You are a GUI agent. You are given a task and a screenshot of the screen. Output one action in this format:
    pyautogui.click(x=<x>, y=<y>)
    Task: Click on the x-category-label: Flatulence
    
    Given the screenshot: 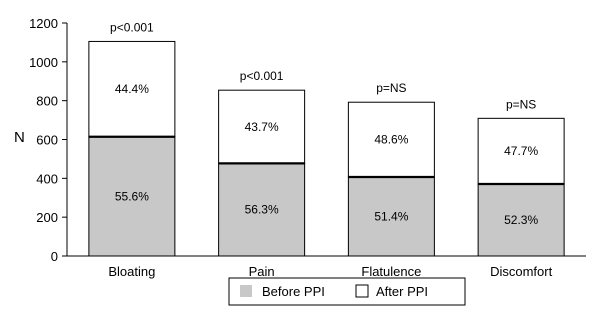 What is the action you would take?
    pyautogui.click(x=391, y=271)
    